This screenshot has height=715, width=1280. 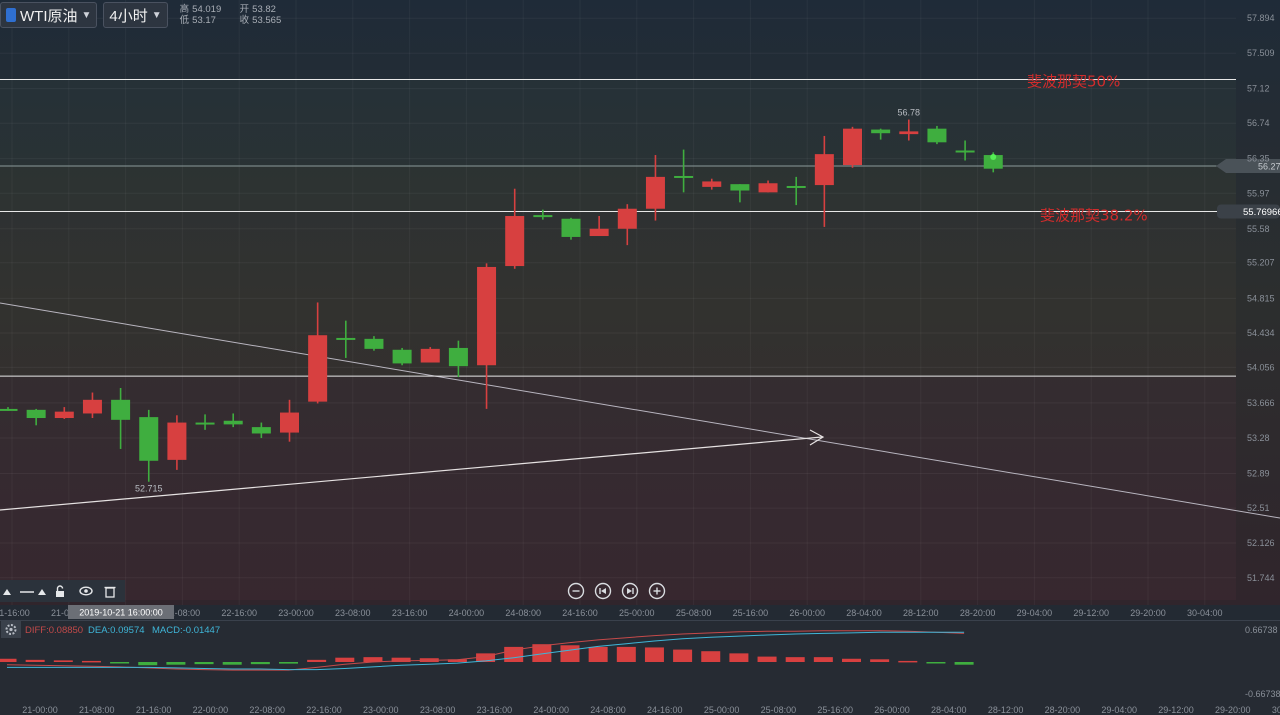 I want to click on y-tick-label: 55.58, so click(x=1258, y=229).